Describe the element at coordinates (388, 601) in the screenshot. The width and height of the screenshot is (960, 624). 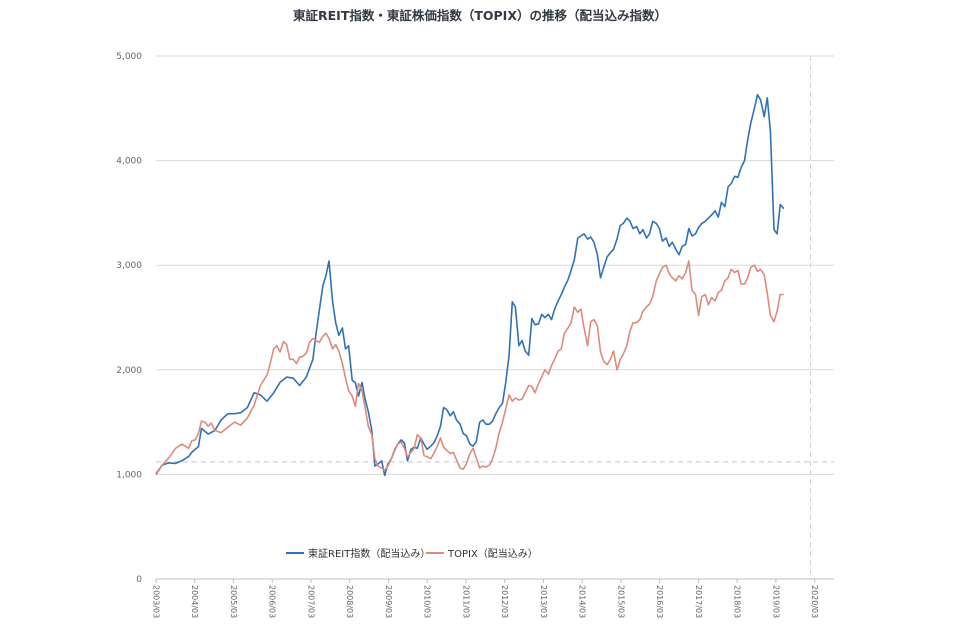
I see `x-tick-label: 2009/03` at that location.